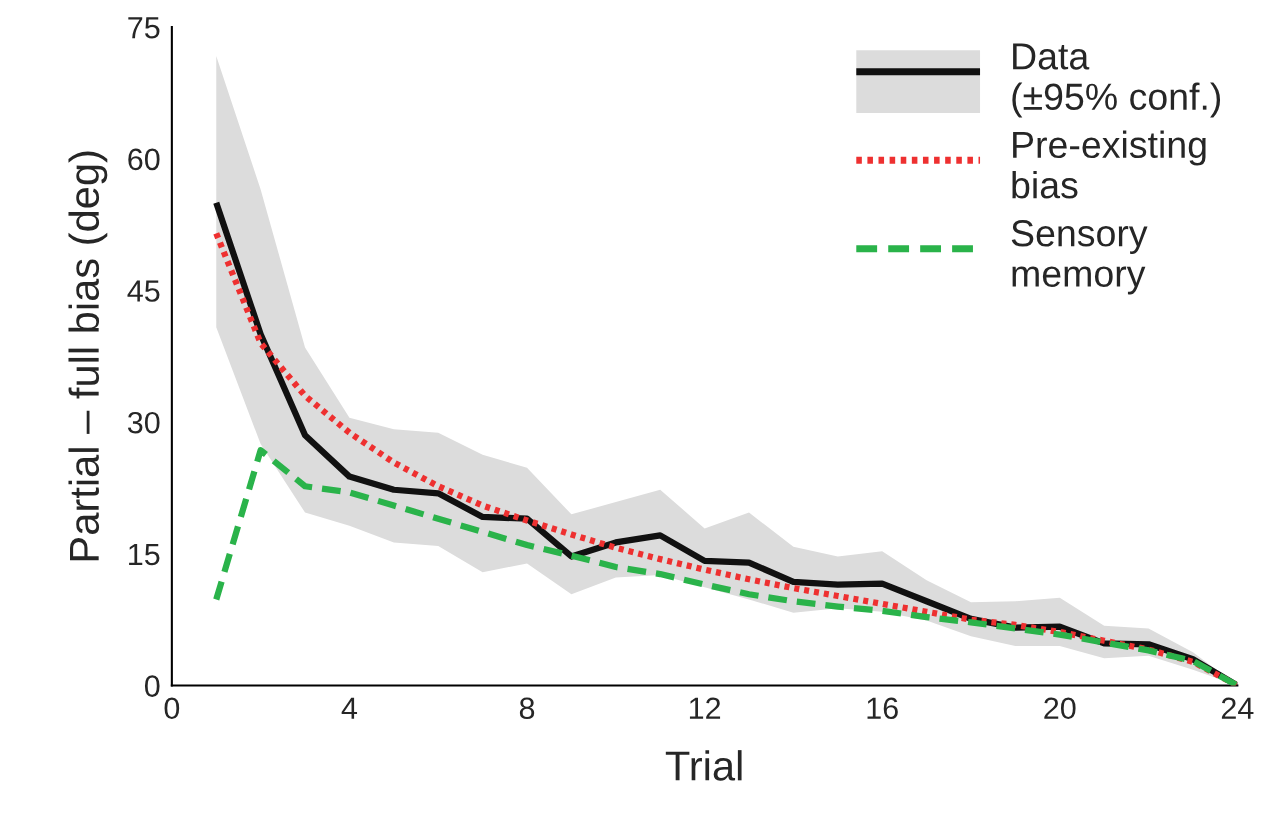 The height and width of the screenshot is (821, 1273). Describe the element at coordinates (1109, 164) in the screenshot. I see `legend-label: Pre-existing bias` at that location.